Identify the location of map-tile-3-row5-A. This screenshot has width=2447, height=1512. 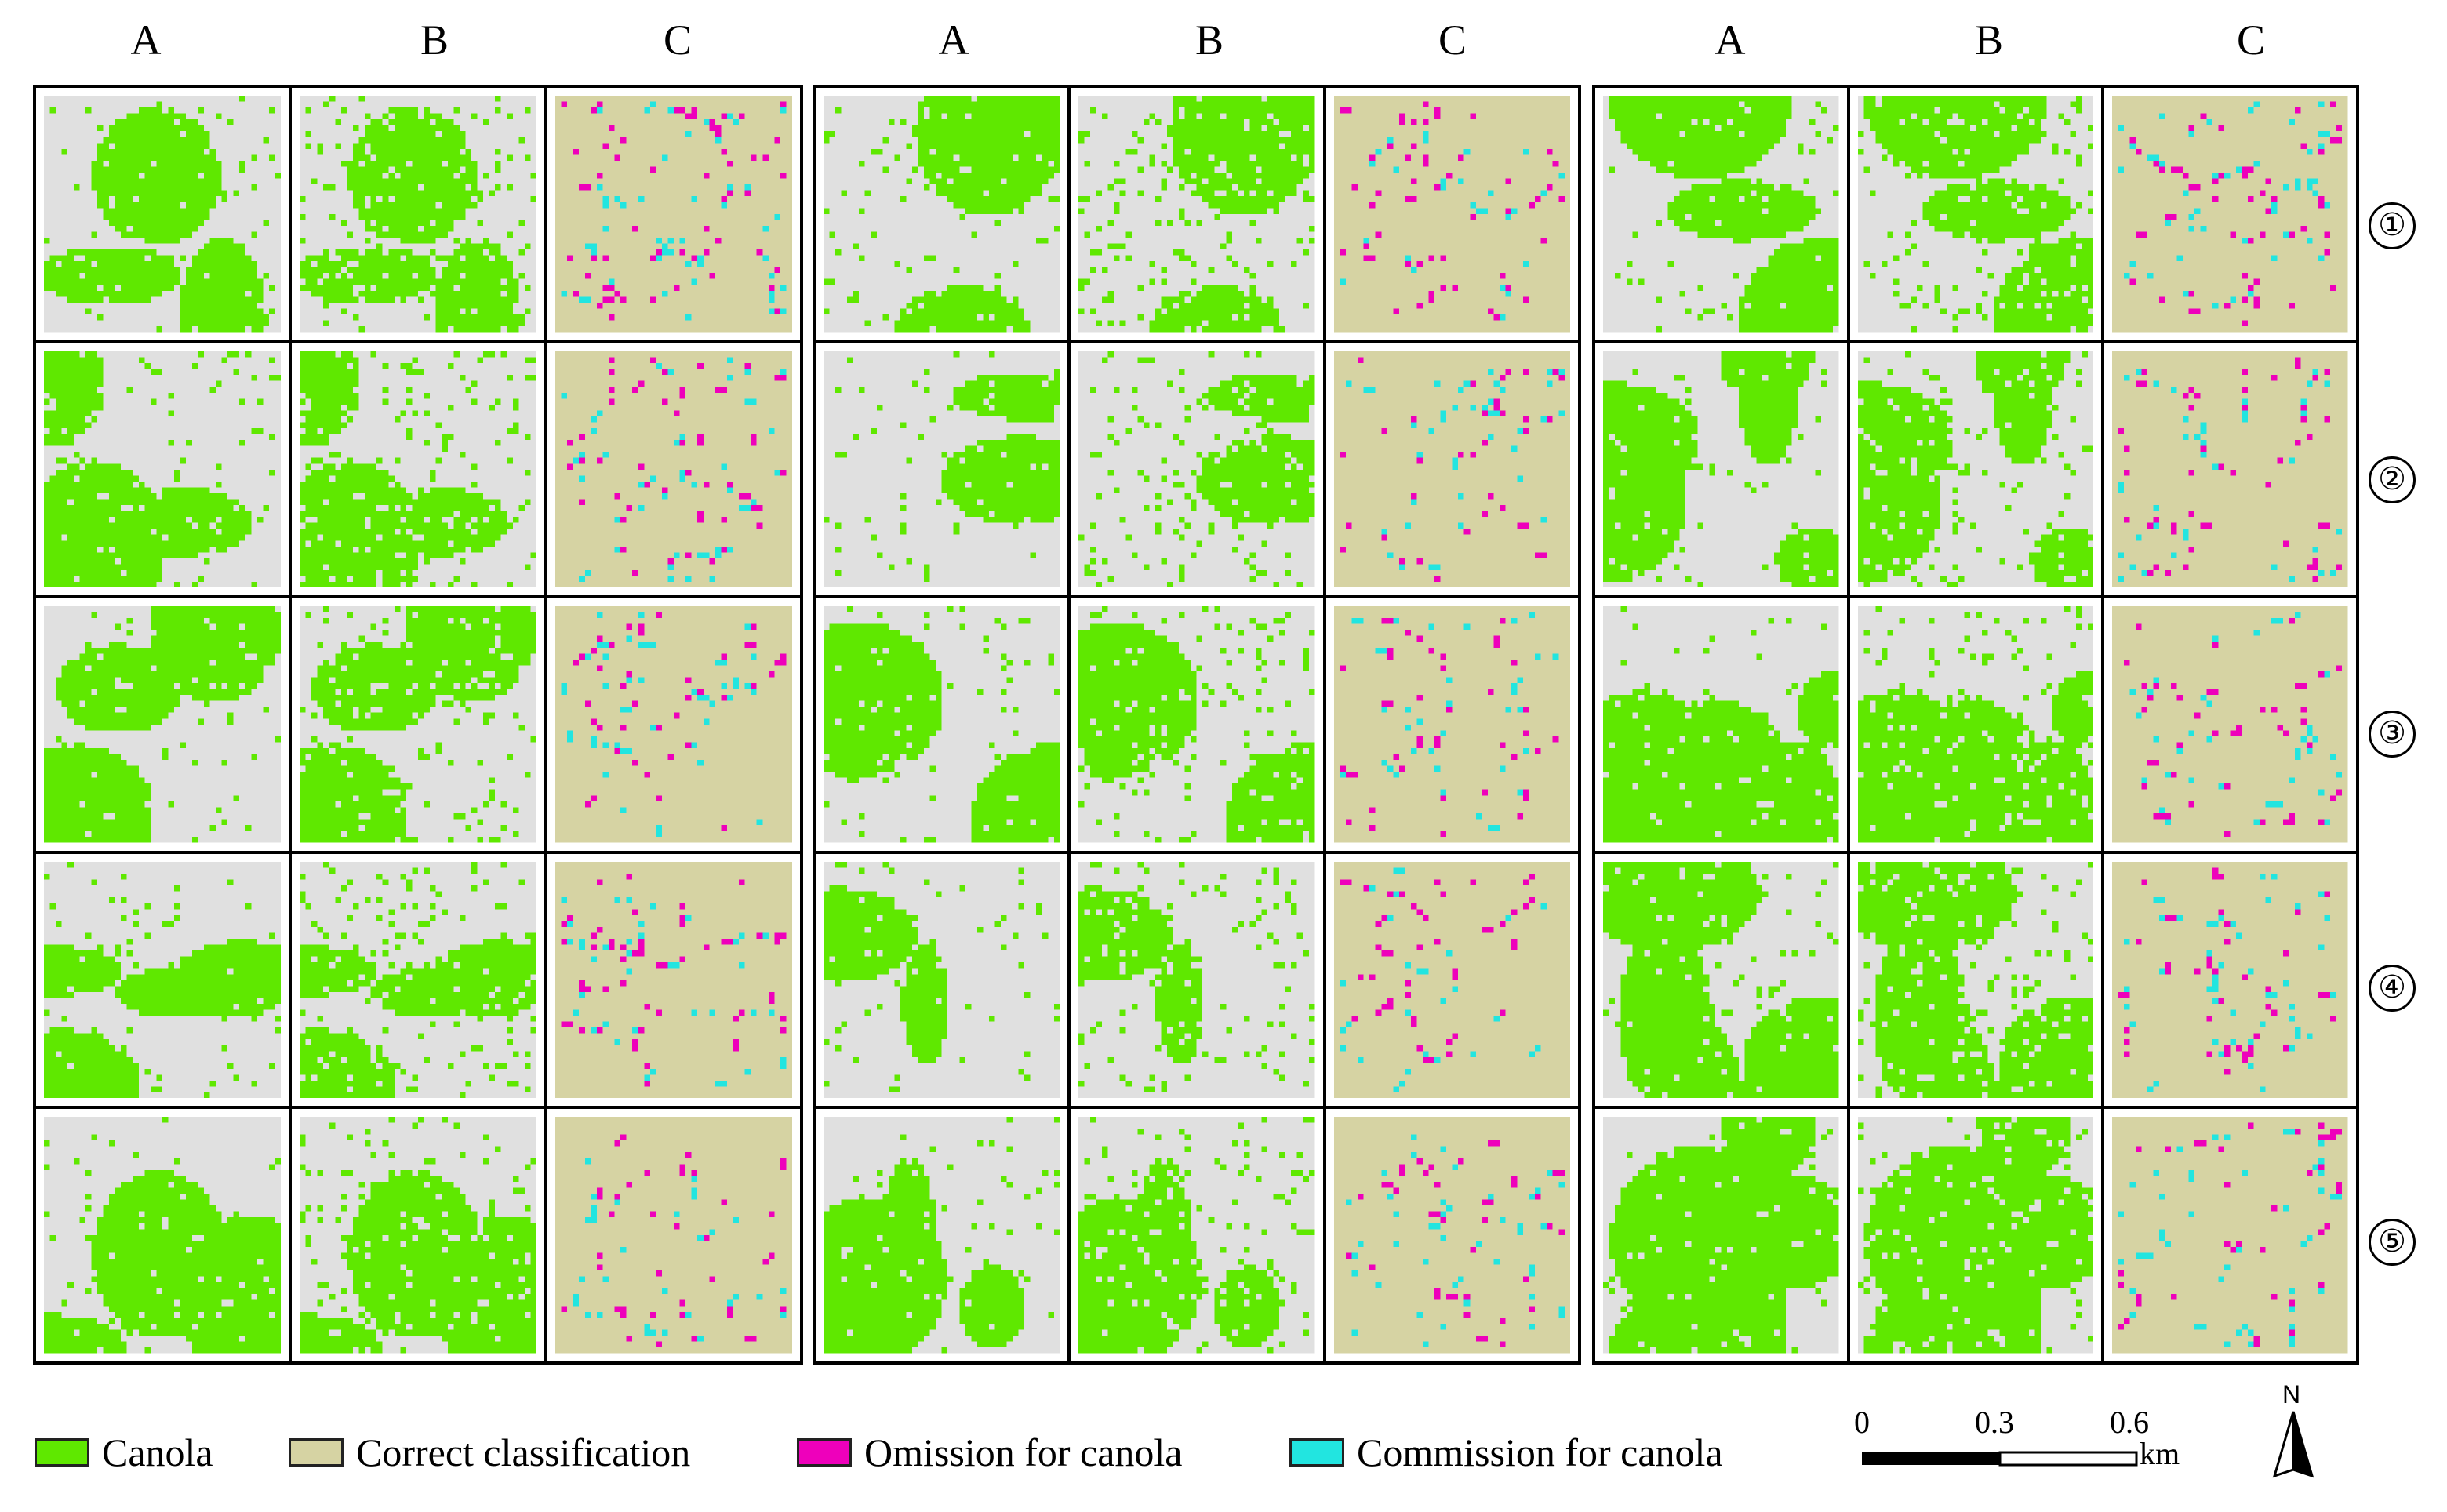
(1721, 1235).